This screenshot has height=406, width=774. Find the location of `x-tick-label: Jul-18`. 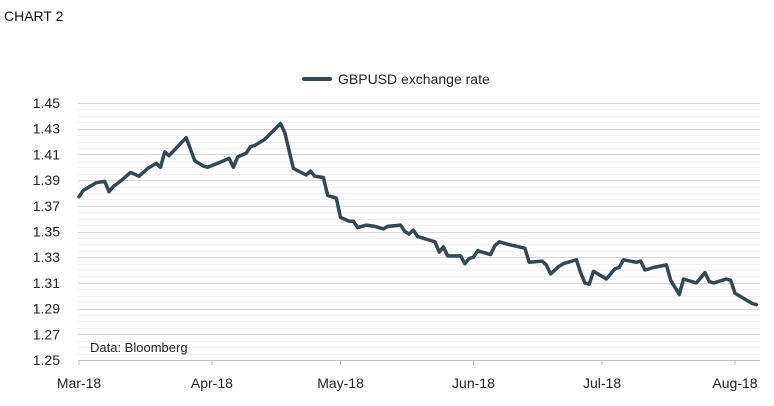

x-tick-label: Jul-18 is located at coordinates (602, 383).